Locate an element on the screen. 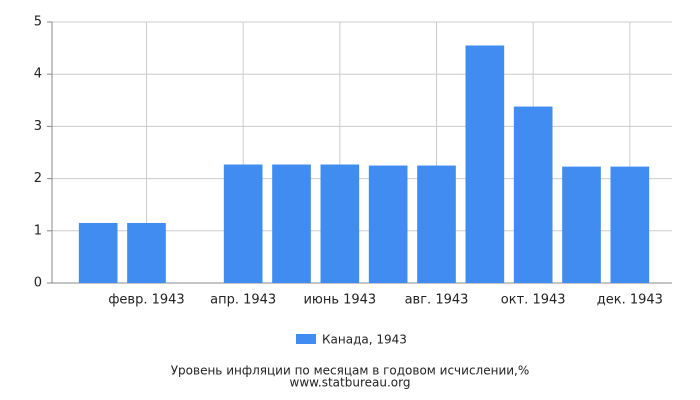 This screenshot has width=700, height=400. x-tick-label: окт. 1943 is located at coordinates (533, 300).